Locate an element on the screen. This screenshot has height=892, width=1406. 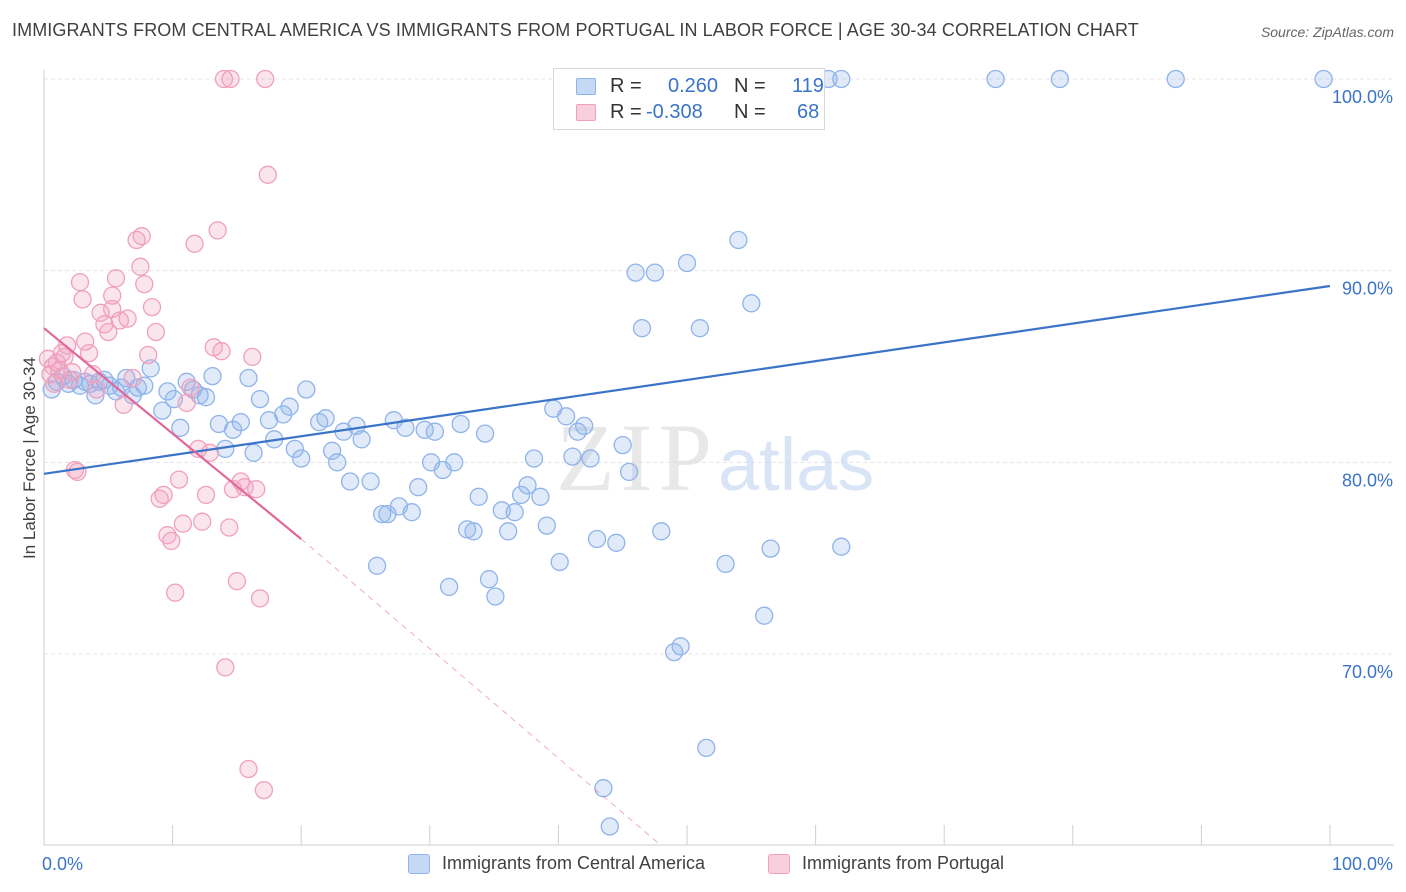
watermark-atlas: atlas is located at coordinates (796, 464).